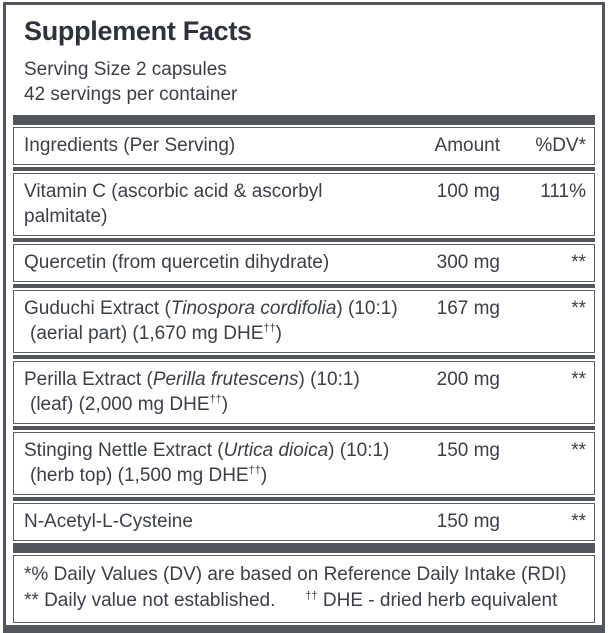 The image size is (608, 633). I want to click on table-header-row: Ingredients (Per Serving) Amount %DV*, so click(304, 146).